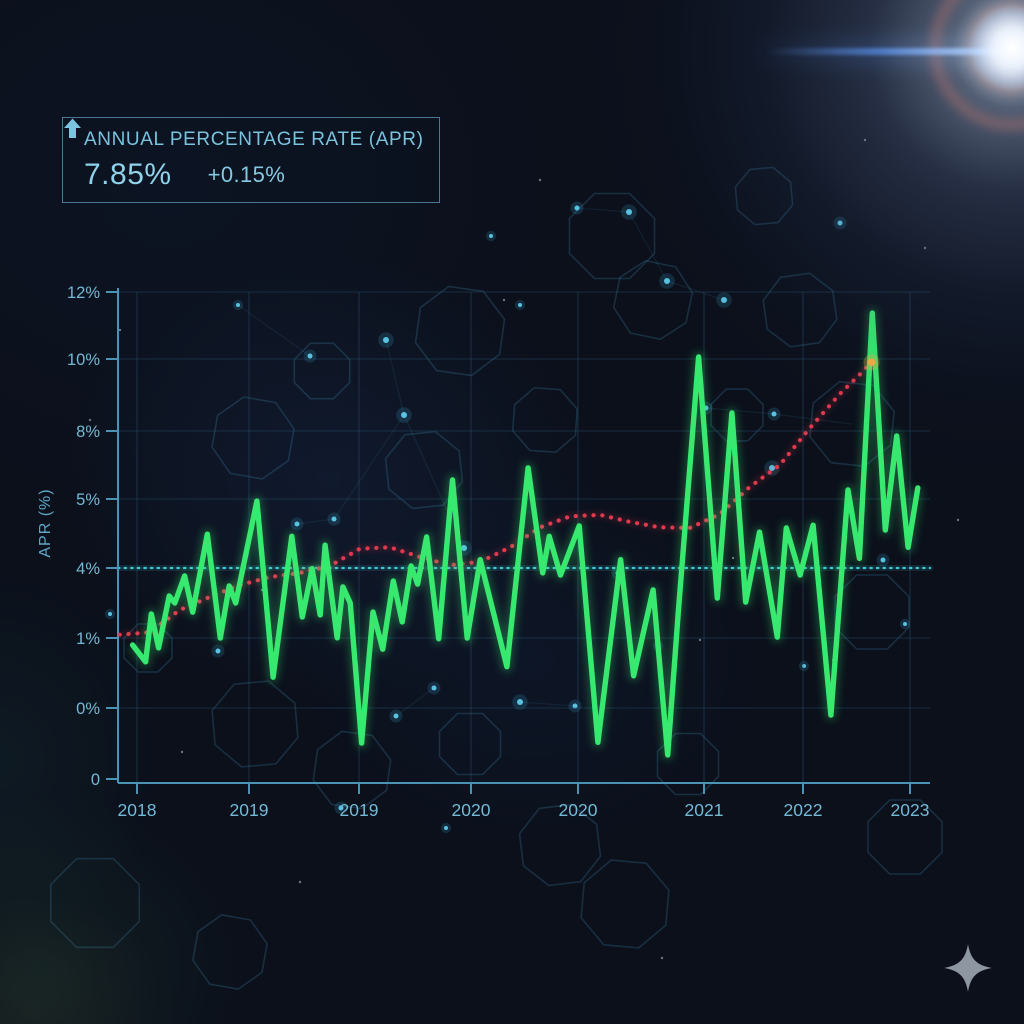  Describe the element at coordinates (254, 139) in the screenshot. I see `kpi-title: ANNUAL PERCENTAGE RATE (APR)` at that location.